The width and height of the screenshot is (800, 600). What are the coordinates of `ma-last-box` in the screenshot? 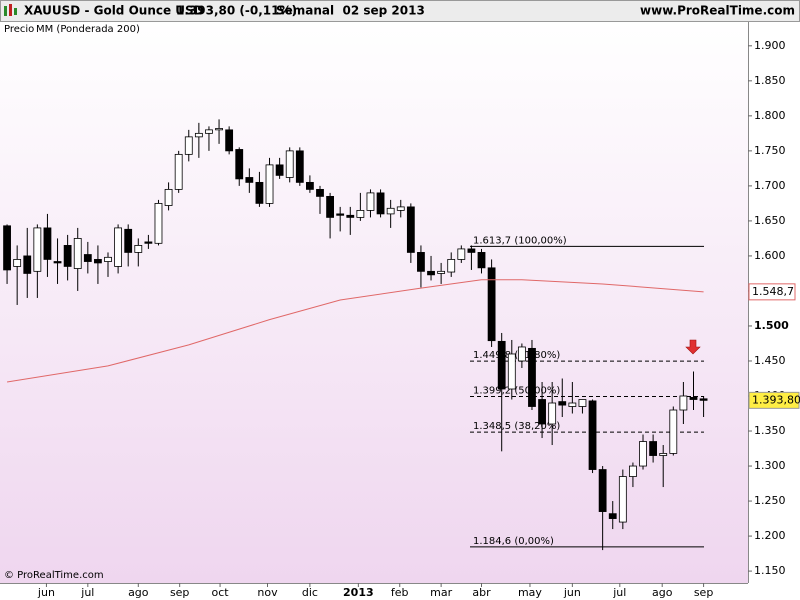 It's located at (772, 292).